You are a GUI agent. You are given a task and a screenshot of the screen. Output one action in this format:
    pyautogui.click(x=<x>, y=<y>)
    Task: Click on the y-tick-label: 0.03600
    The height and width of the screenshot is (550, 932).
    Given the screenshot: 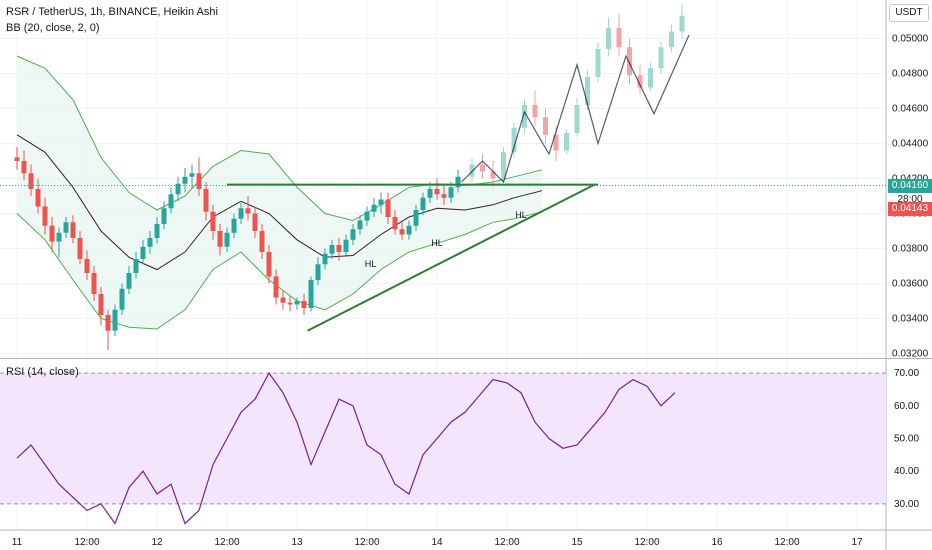 What is the action you would take?
    pyautogui.click(x=910, y=284)
    